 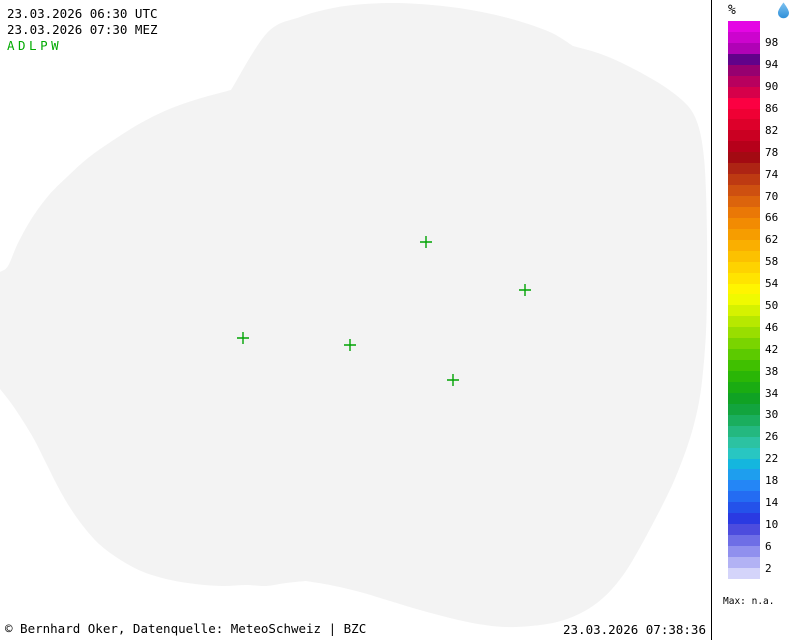 What do you see at coordinates (749, 601) in the screenshot?
I see `max-value-label: Max: n.a.` at bounding box center [749, 601].